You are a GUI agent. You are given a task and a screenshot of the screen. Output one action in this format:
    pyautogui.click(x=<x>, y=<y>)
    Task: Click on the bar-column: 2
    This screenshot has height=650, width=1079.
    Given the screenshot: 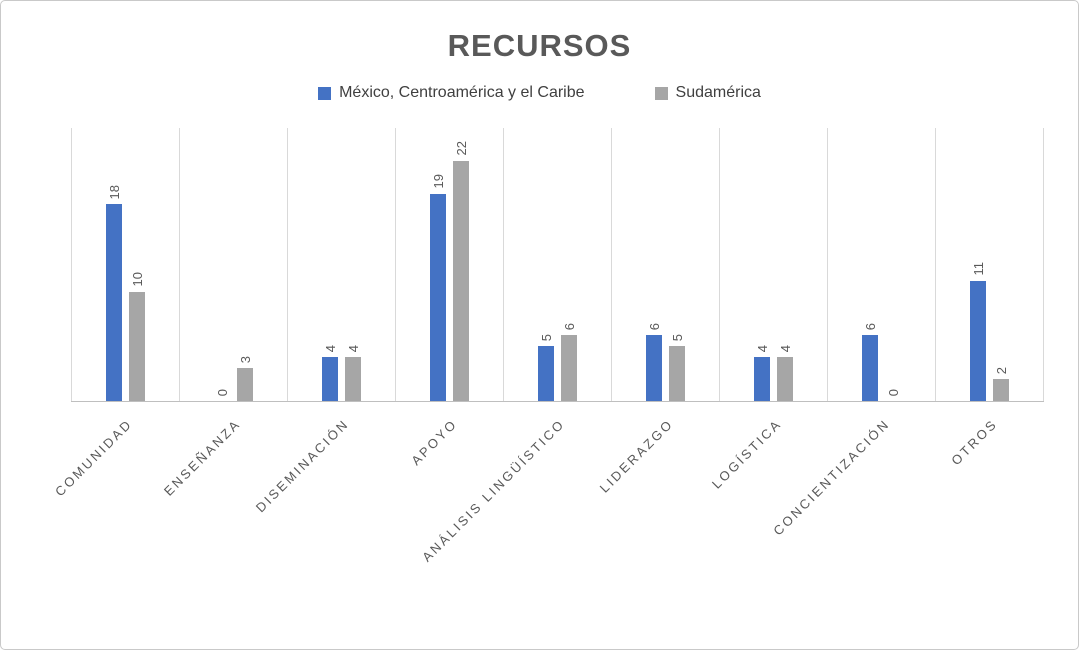 What is the action you would take?
    pyautogui.click(x=1001, y=264)
    